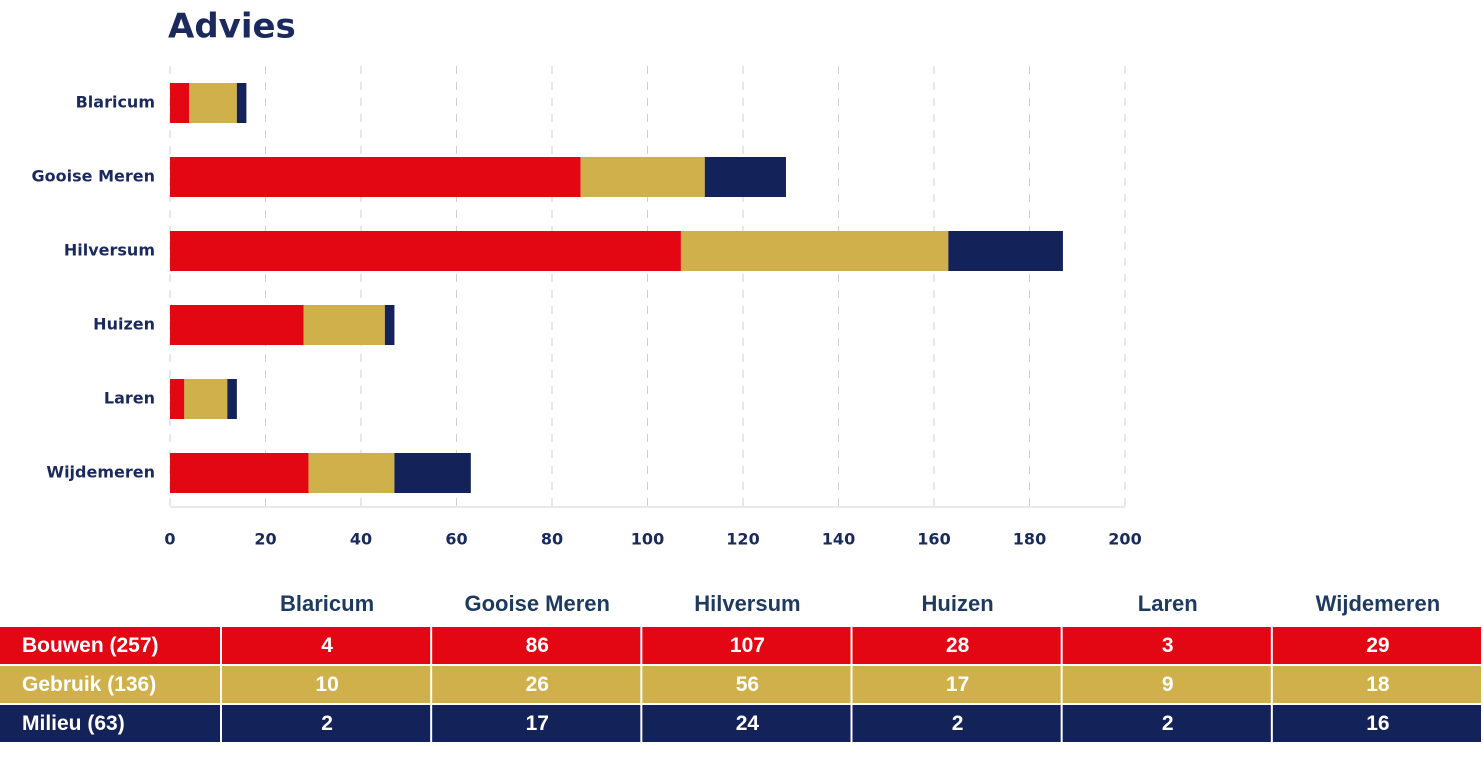  Describe the element at coordinates (93, 176) in the screenshot. I see `y-tick-label: Gooise Meren` at that location.